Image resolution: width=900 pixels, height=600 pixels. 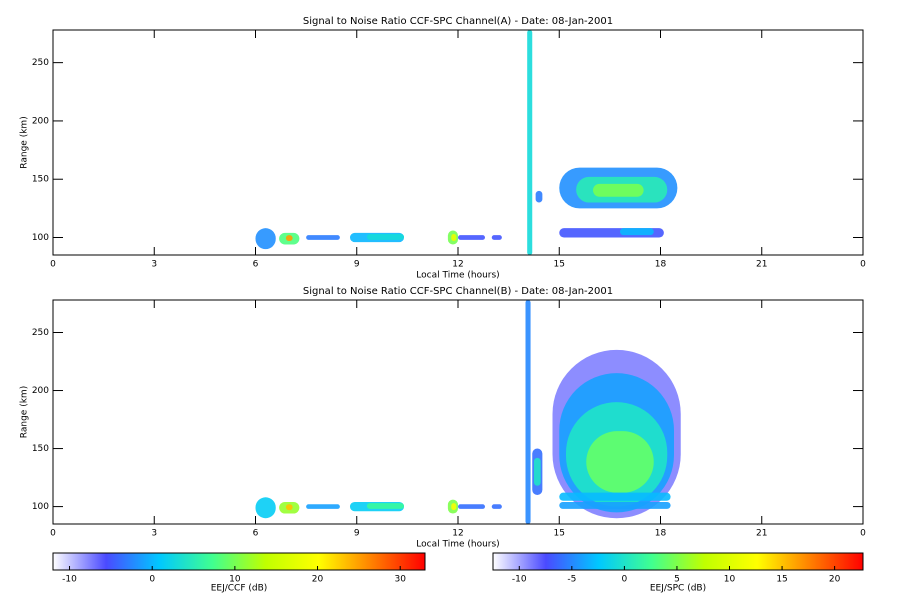 I want to click on colorbar-tick-label: 15, so click(x=781, y=580).